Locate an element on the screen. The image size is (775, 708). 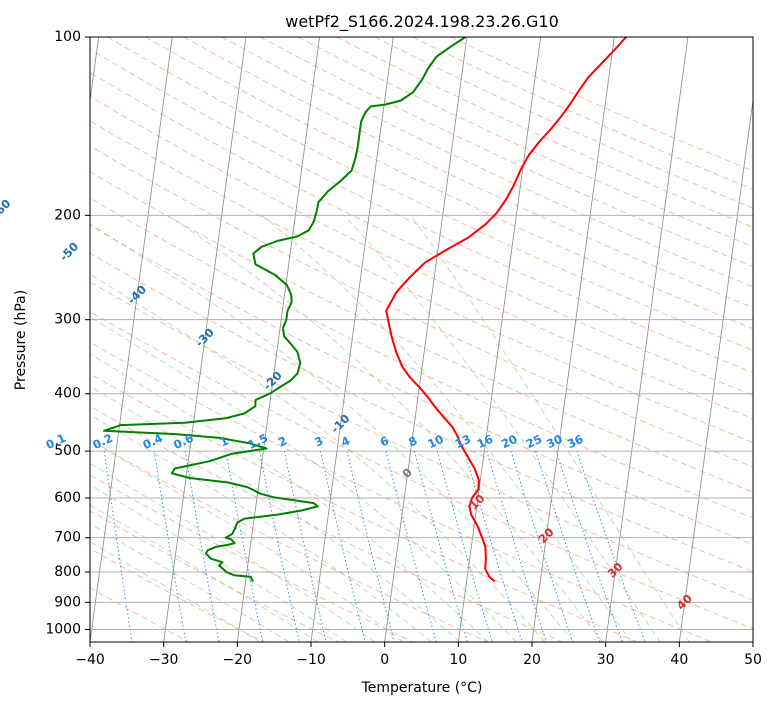
mixing-ratio-label: 20 is located at coordinates (509, 441).